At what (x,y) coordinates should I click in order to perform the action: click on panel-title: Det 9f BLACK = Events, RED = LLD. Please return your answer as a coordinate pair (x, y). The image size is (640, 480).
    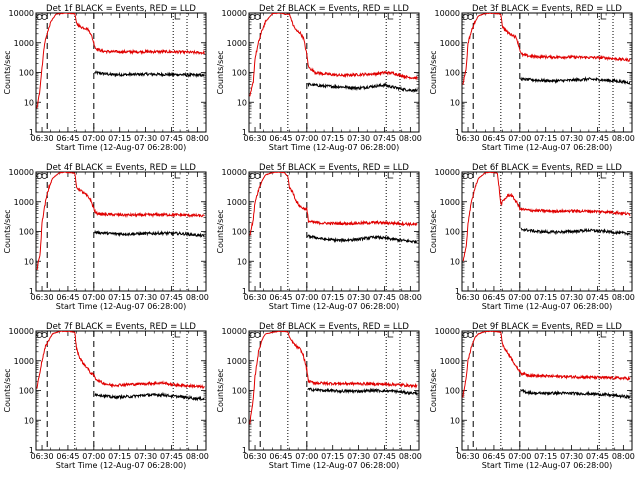
    Looking at the image, I should click on (547, 327).